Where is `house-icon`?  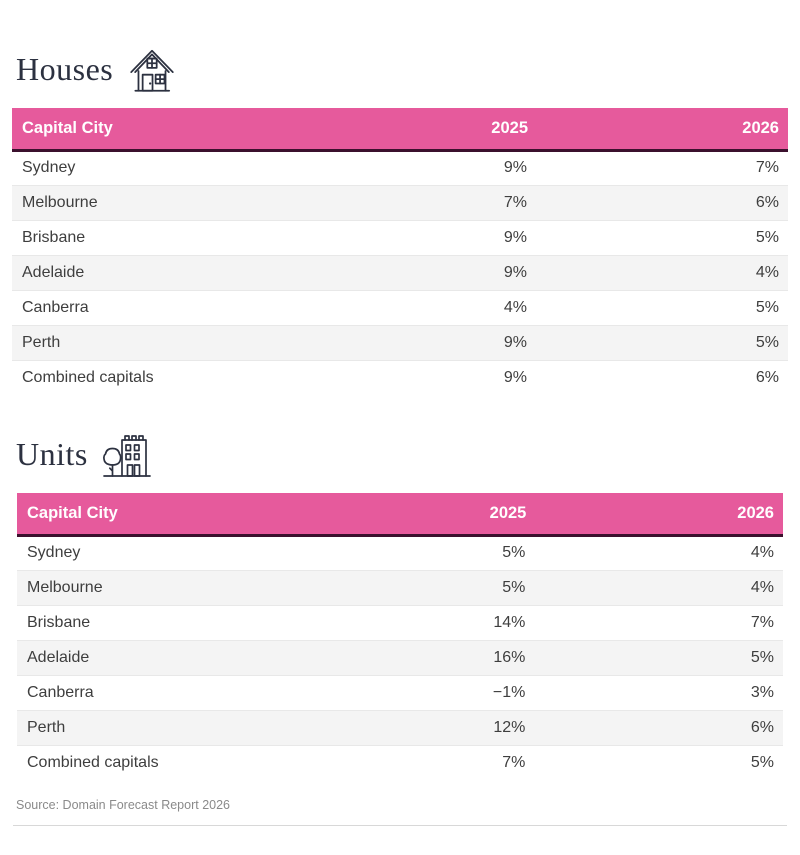 house-icon is located at coordinates (152, 70).